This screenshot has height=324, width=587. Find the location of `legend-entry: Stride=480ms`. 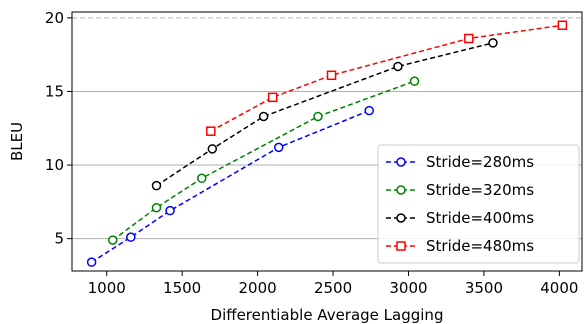

legend-entry: Stride=480ms is located at coordinates (460, 246).